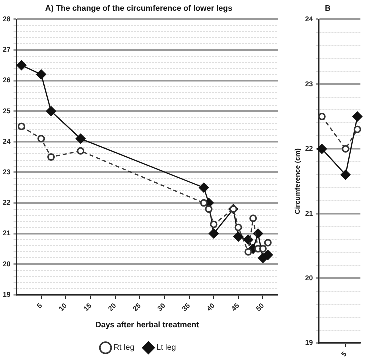 Image resolution: width=367 pixels, height=362 pixels. Describe the element at coordinates (166, 347) in the screenshot. I see `legend-label: Lt leg` at that location.